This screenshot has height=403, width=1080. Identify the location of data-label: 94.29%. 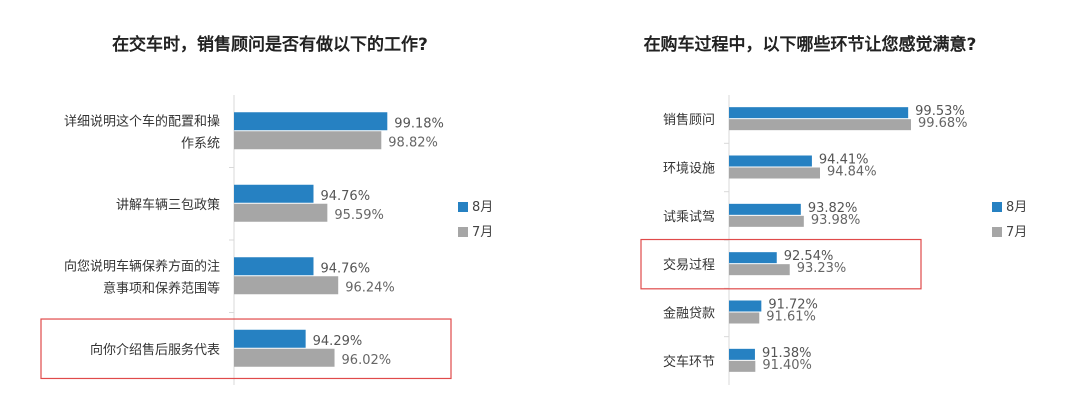
(338, 341).